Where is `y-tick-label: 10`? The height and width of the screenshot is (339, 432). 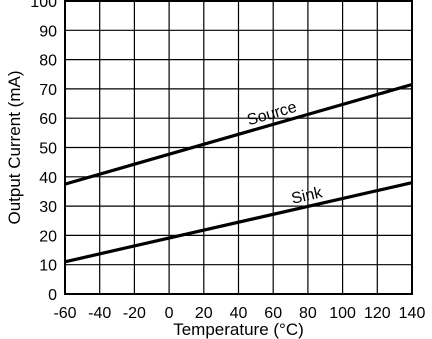 y-tick-label: 10 is located at coordinates (48, 266).